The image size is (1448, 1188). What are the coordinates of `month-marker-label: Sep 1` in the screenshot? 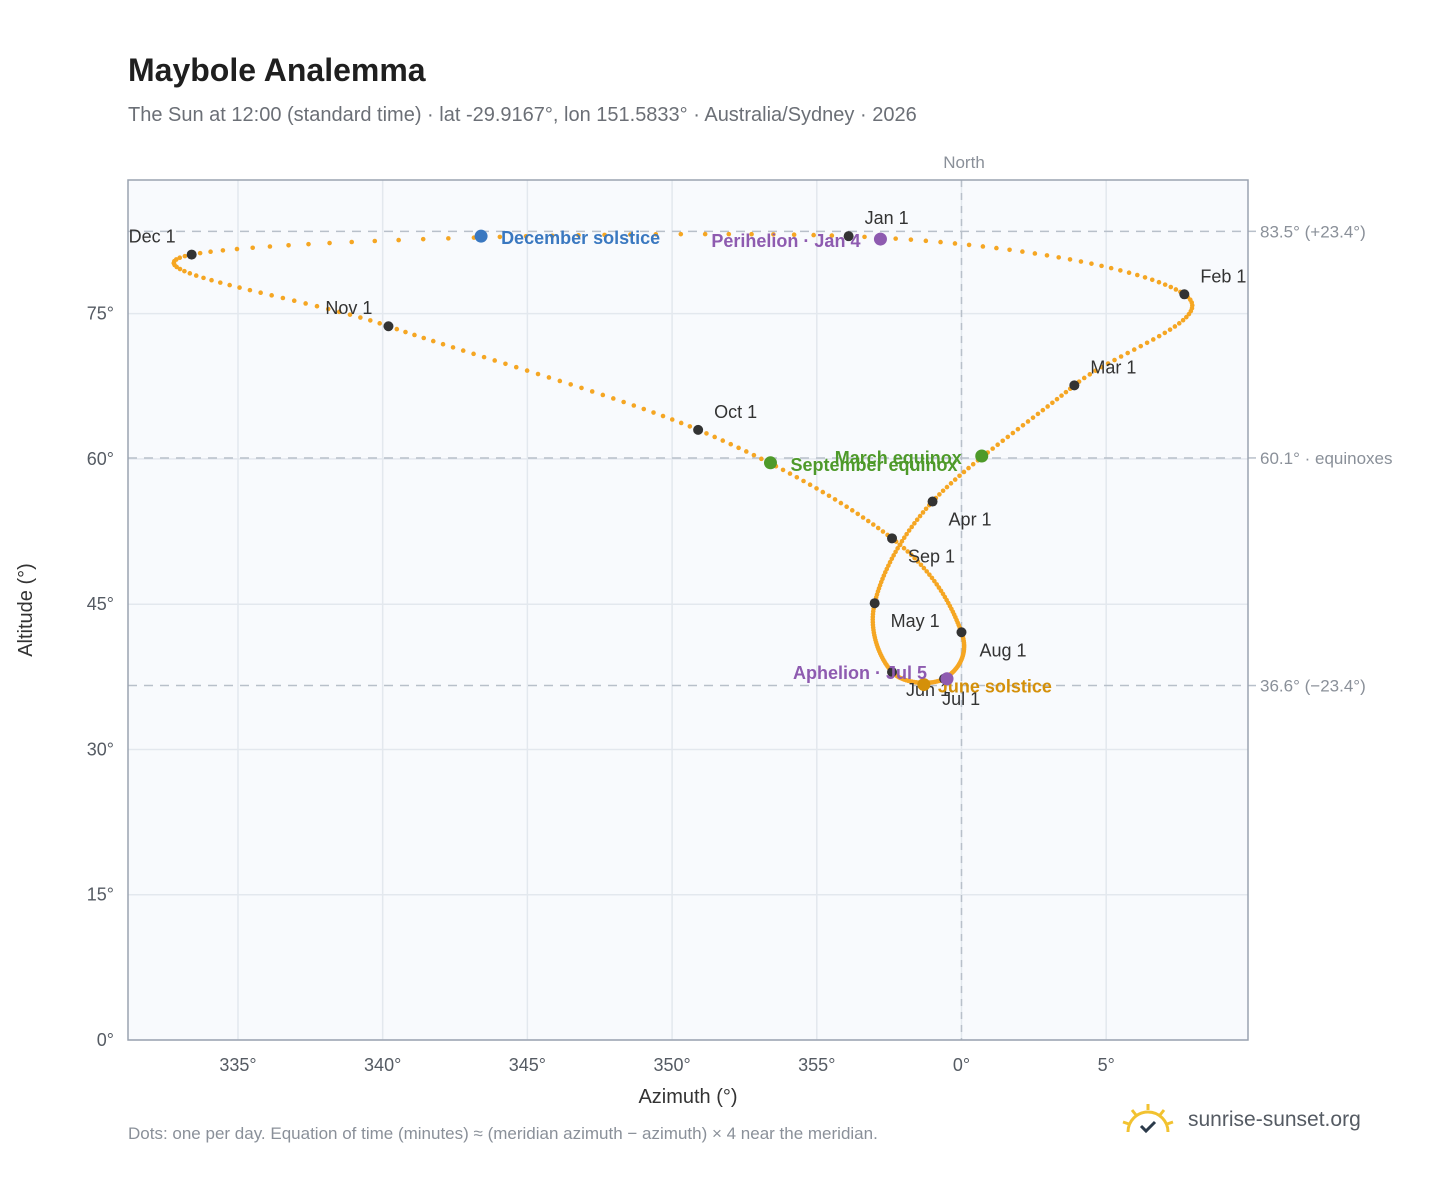 It's located at (931, 556).